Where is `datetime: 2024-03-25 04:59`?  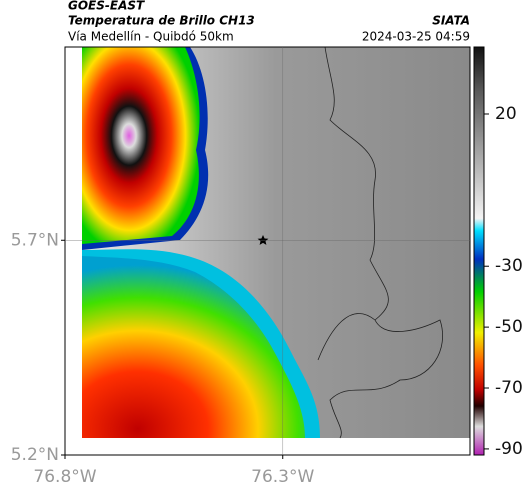
datetime: 2024-03-25 04:59 is located at coordinates (416, 37).